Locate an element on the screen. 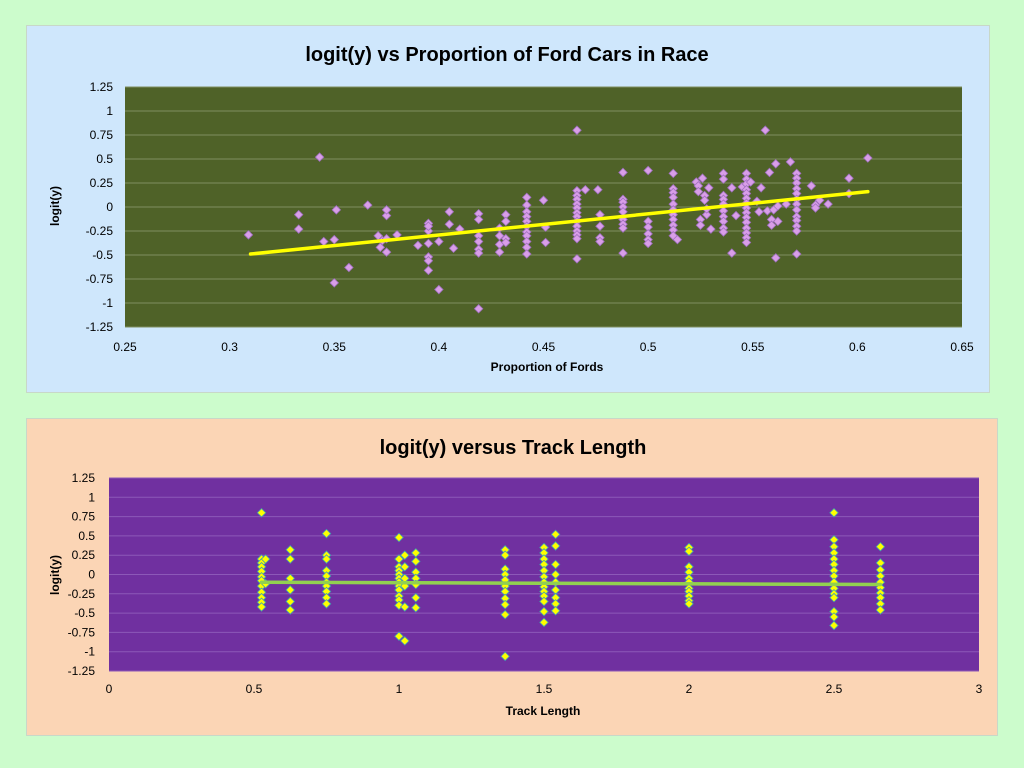 This screenshot has width=1024, height=768. y-tick-label: 0.75 is located at coordinates (102, 135).